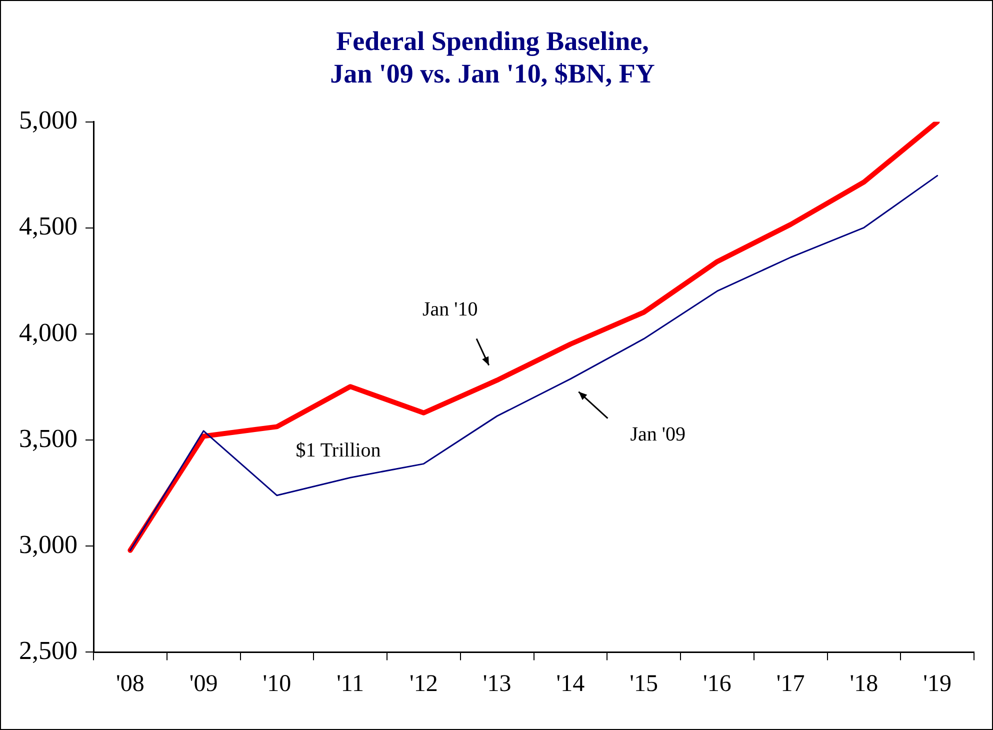 The height and width of the screenshot is (730, 993). What do you see at coordinates (644, 683) in the screenshot?
I see `x-tick-label: '15` at bounding box center [644, 683].